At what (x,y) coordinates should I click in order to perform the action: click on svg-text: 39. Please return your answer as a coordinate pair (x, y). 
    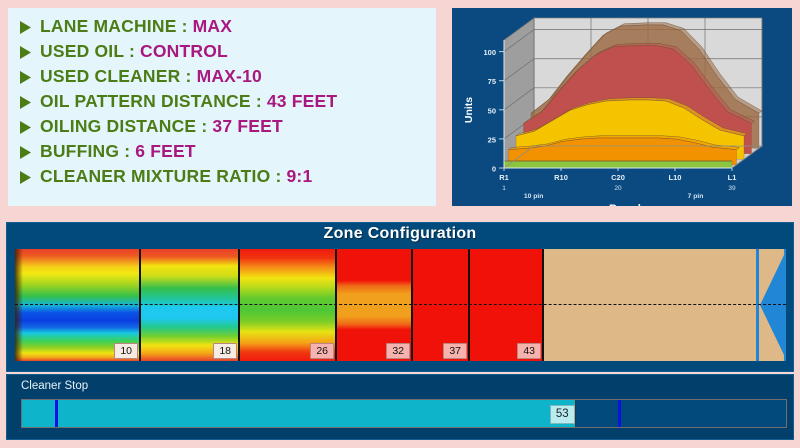
    Looking at the image, I should click on (732, 188).